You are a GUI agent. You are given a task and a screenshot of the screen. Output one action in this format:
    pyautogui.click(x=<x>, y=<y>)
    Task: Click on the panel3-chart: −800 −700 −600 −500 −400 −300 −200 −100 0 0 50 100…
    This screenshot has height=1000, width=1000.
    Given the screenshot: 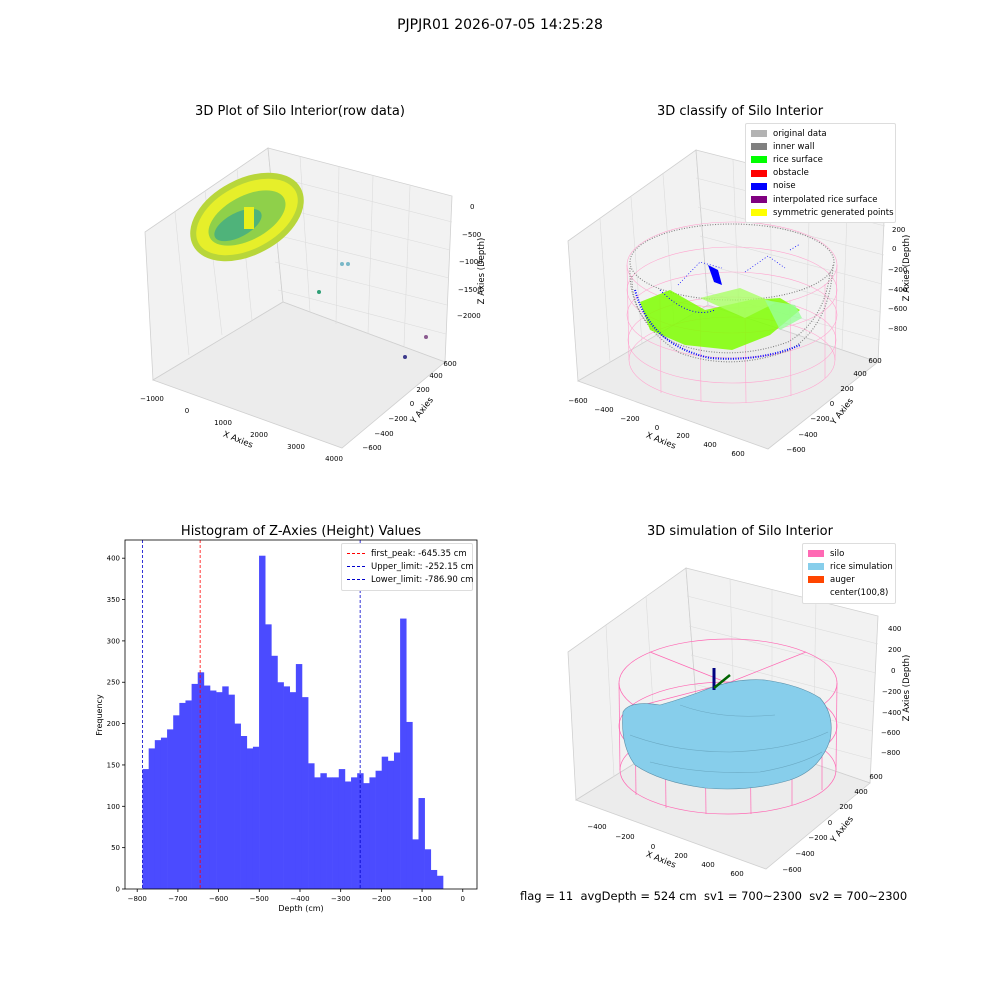 What is the action you would take?
    pyautogui.click(x=286, y=726)
    